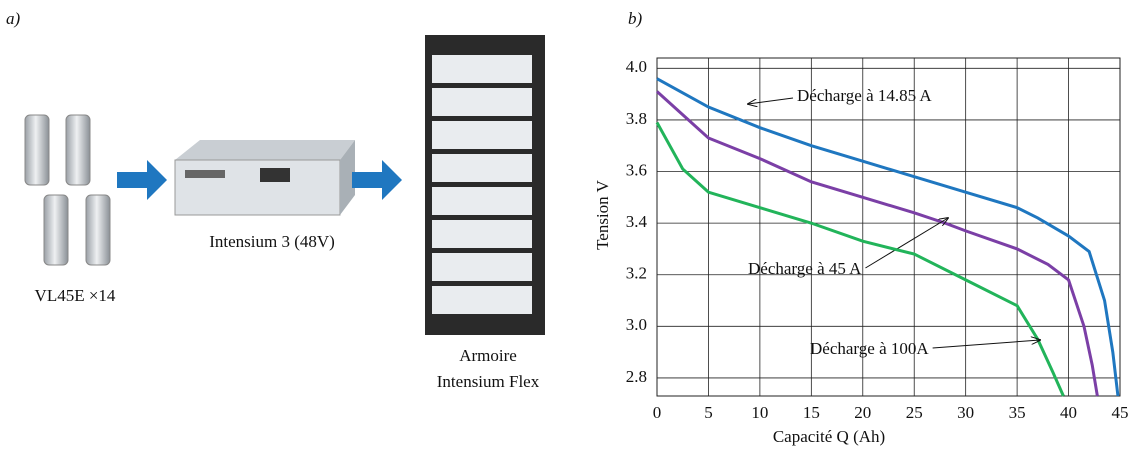 The width and height of the screenshot is (1138, 458). I want to click on x-tick-label: 10, so click(759, 412).